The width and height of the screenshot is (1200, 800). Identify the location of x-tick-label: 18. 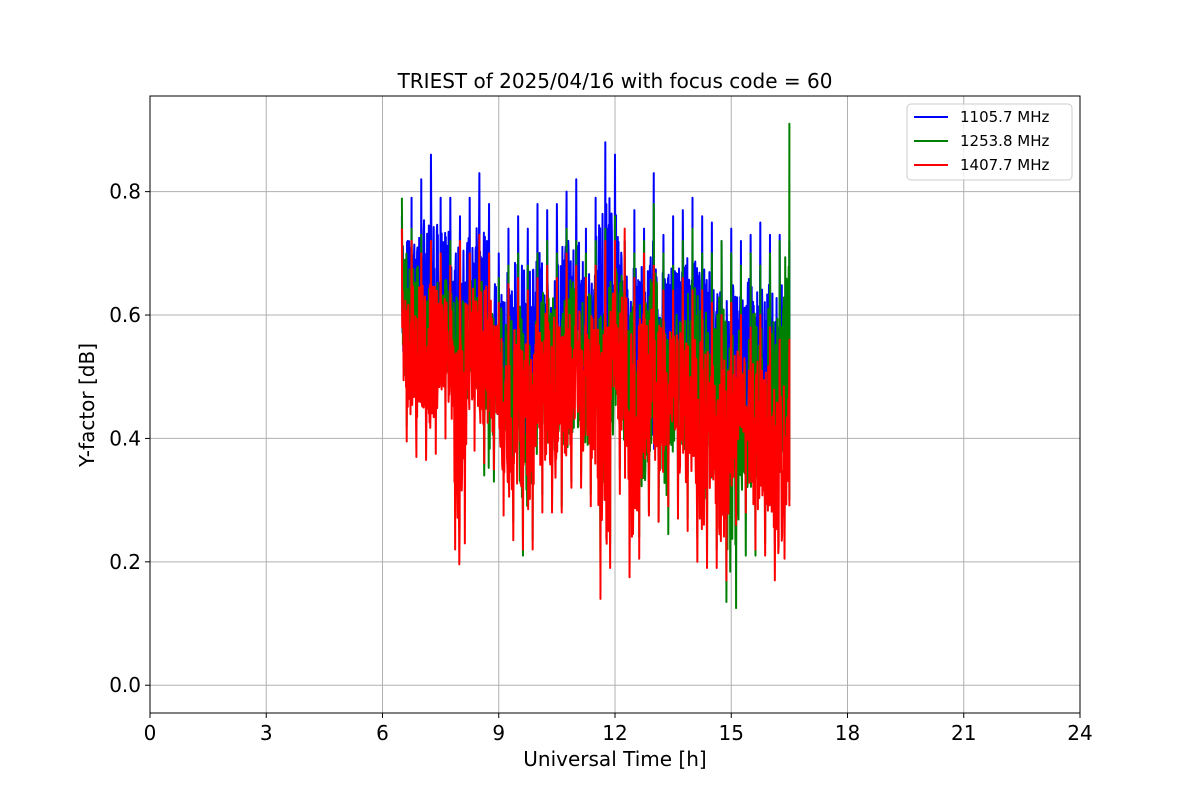
(847, 733).